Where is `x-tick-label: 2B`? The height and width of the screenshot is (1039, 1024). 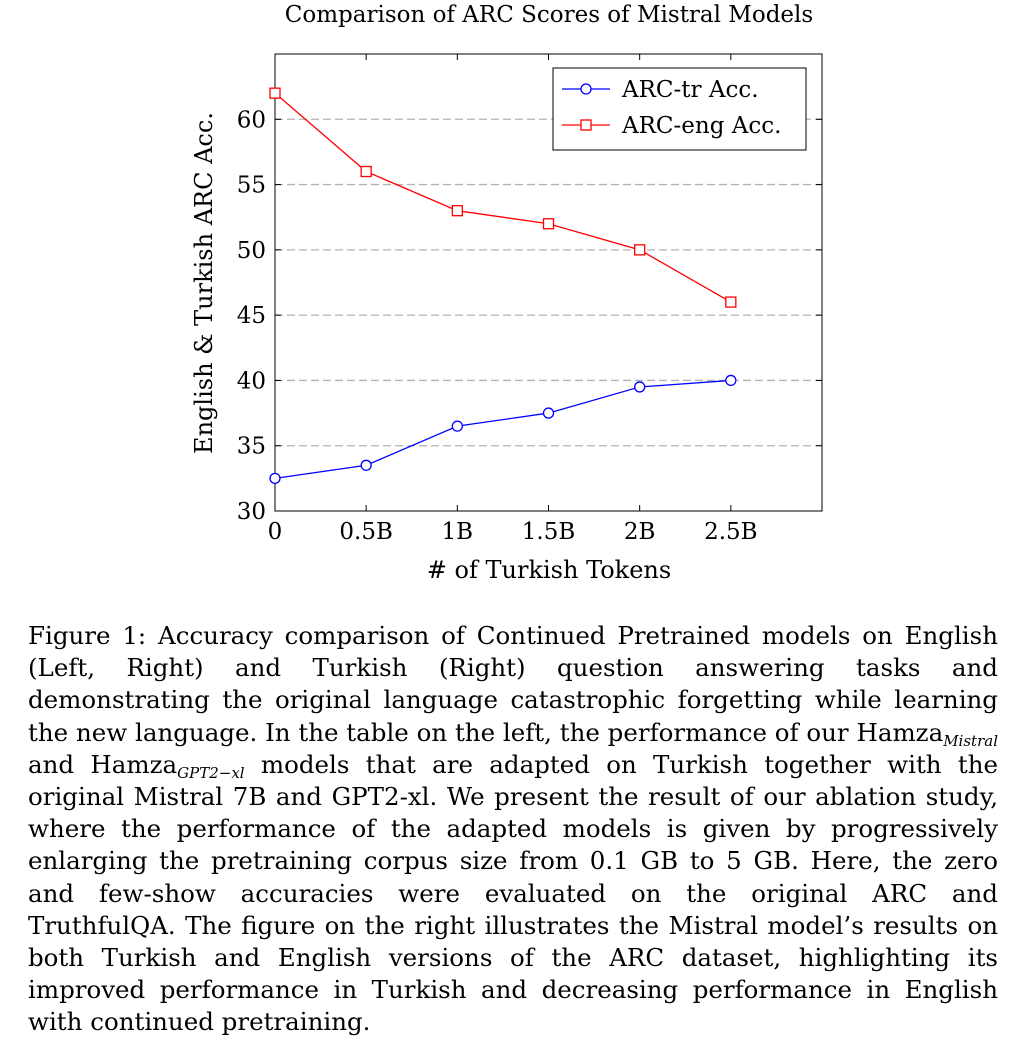 x-tick-label: 2B is located at coordinates (640, 532).